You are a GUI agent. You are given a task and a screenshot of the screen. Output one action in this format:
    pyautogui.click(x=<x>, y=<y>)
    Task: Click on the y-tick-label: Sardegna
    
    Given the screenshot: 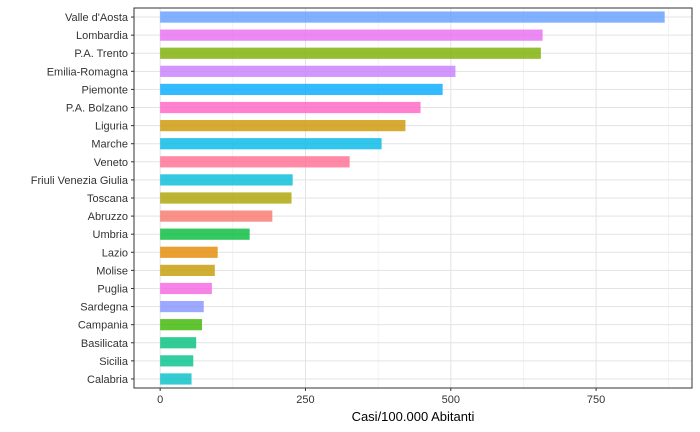 What is the action you would take?
    pyautogui.click(x=104, y=308)
    